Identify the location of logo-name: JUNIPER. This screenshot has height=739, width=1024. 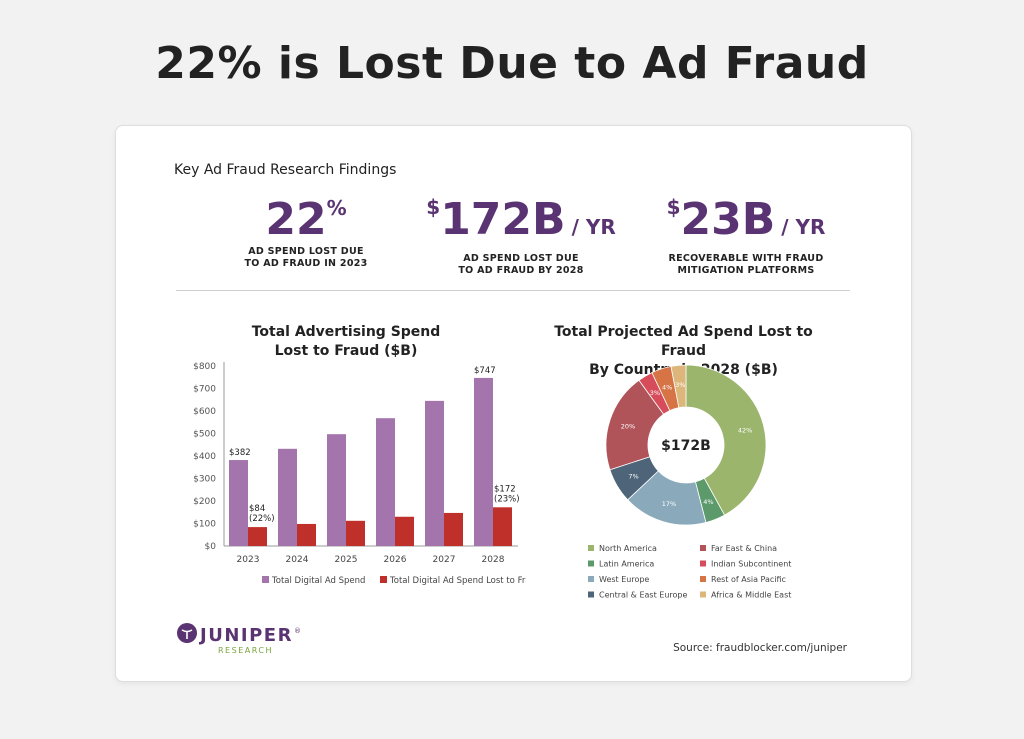
(245, 635).